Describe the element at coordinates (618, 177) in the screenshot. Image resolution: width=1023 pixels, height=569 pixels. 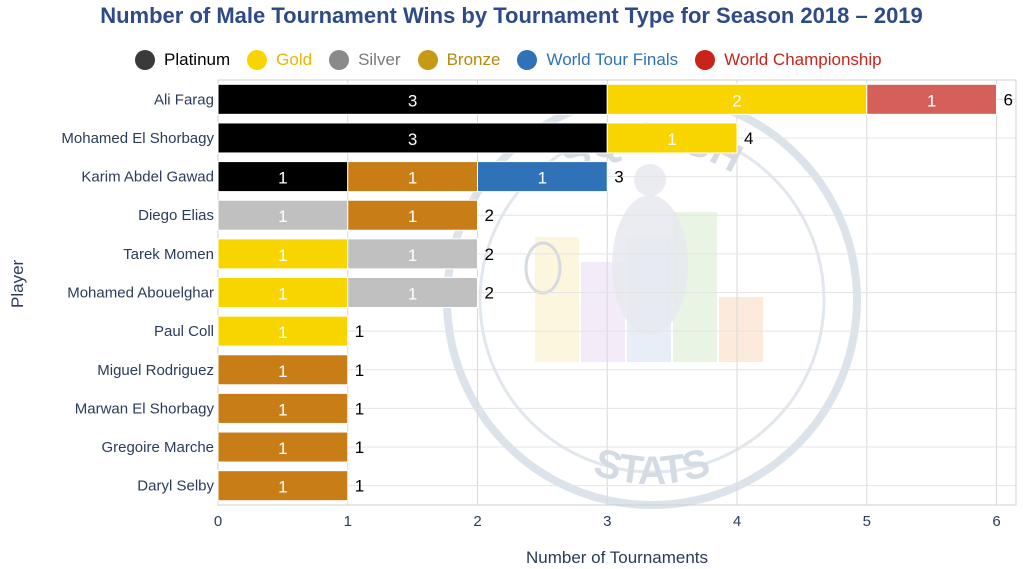
I see `bar-total-label: 3` at that location.